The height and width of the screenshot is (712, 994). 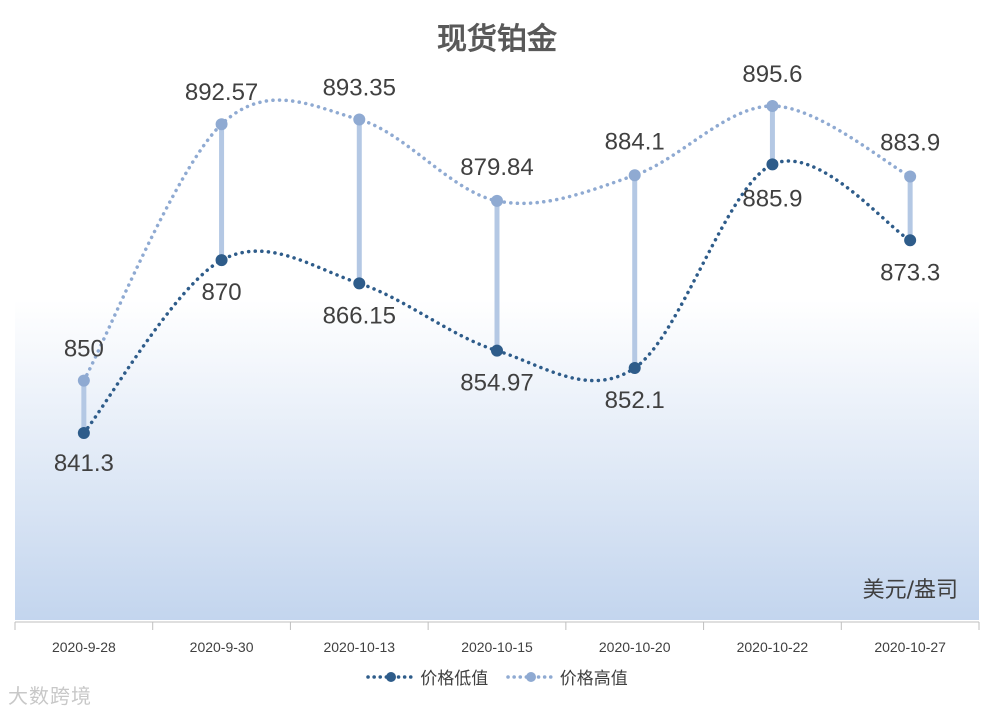 What do you see at coordinates (593, 679) in the screenshot?
I see `legend-label-high: 价格高值` at bounding box center [593, 679].